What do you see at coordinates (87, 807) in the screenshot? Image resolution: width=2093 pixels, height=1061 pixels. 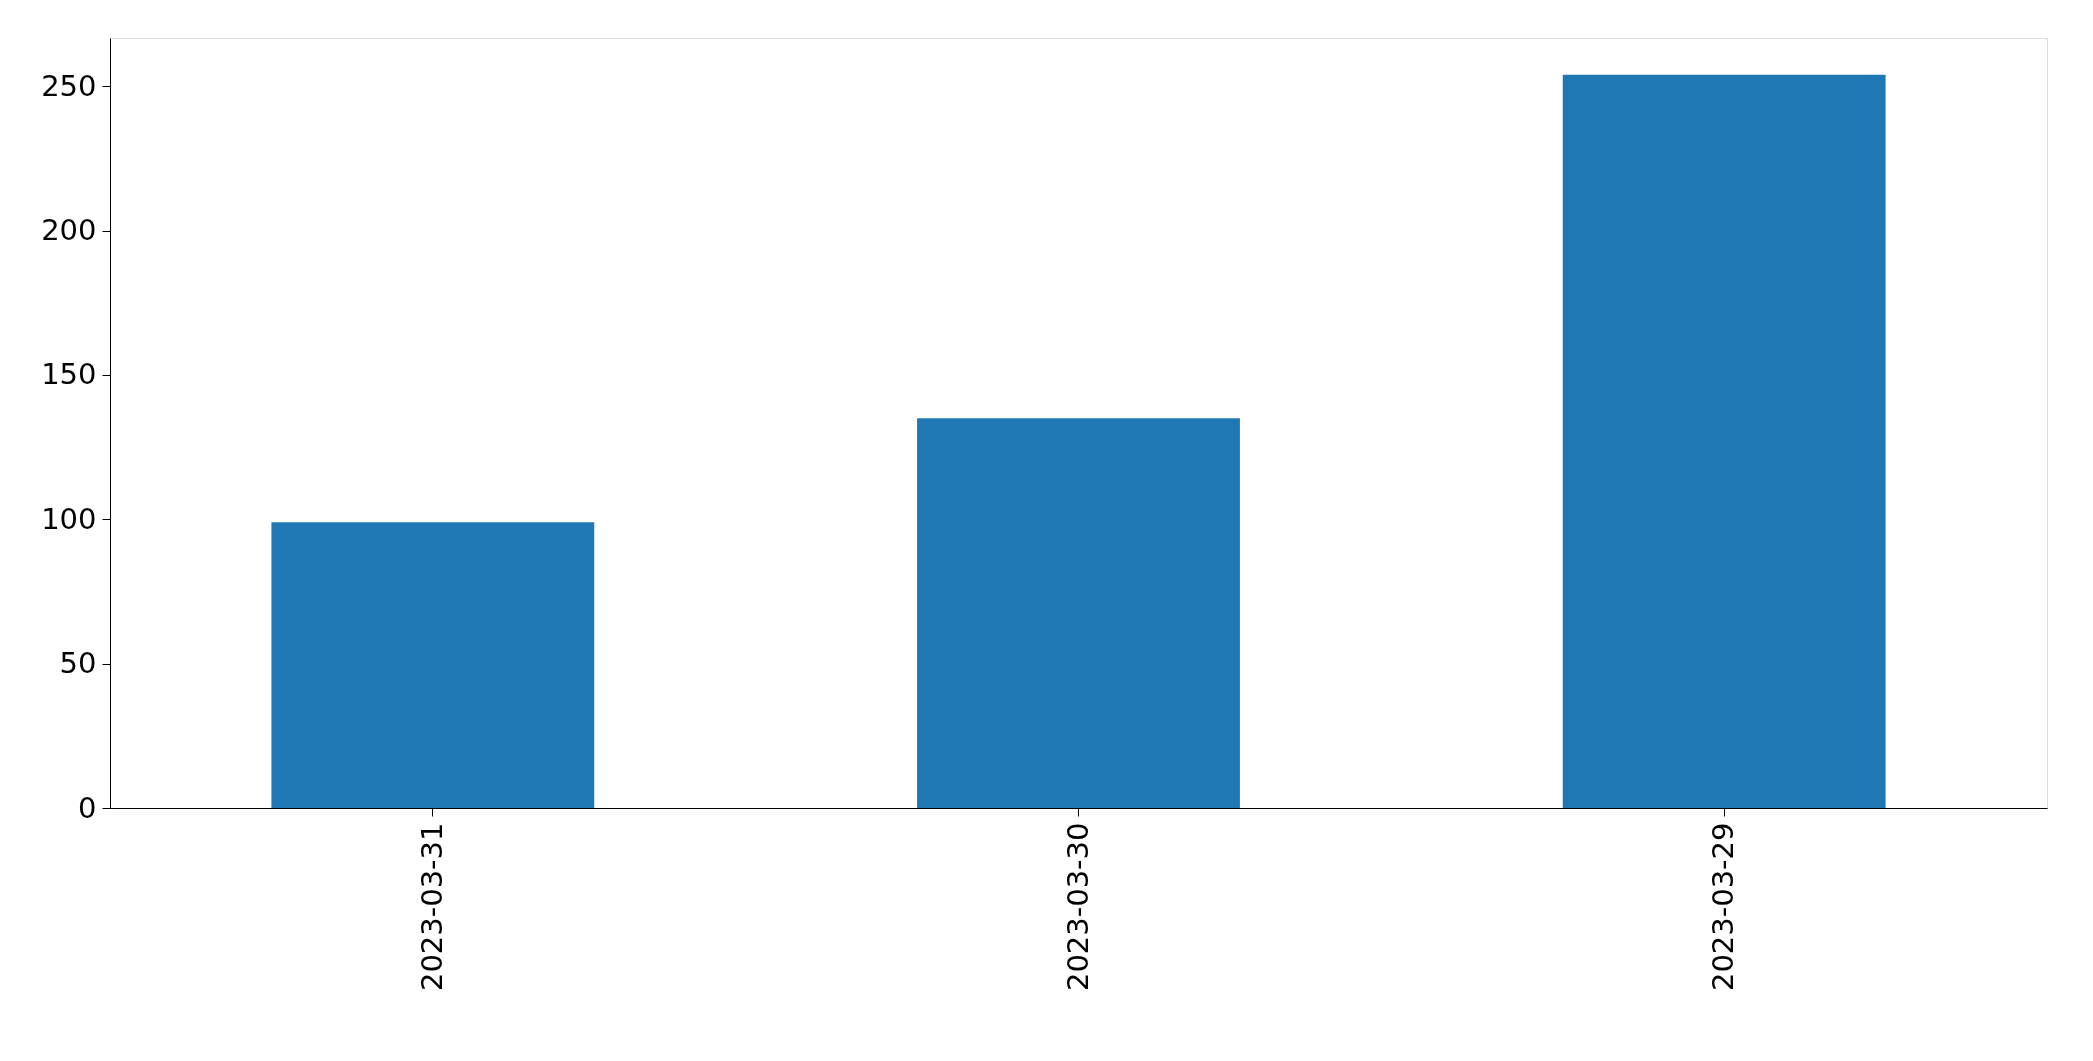 I see `y-tick-label: 0` at bounding box center [87, 807].